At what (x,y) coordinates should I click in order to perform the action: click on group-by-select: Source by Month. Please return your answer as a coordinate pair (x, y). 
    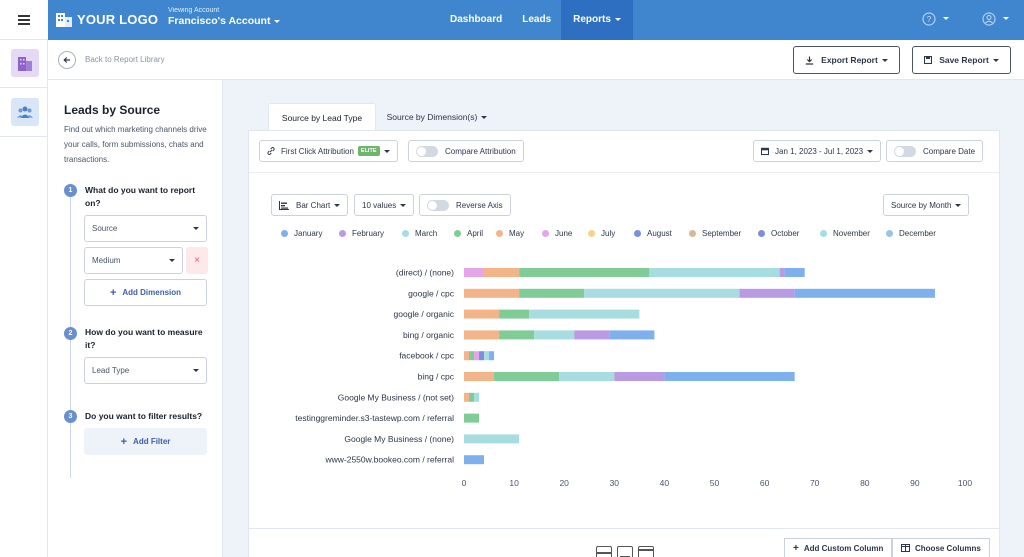
    Looking at the image, I should click on (926, 205).